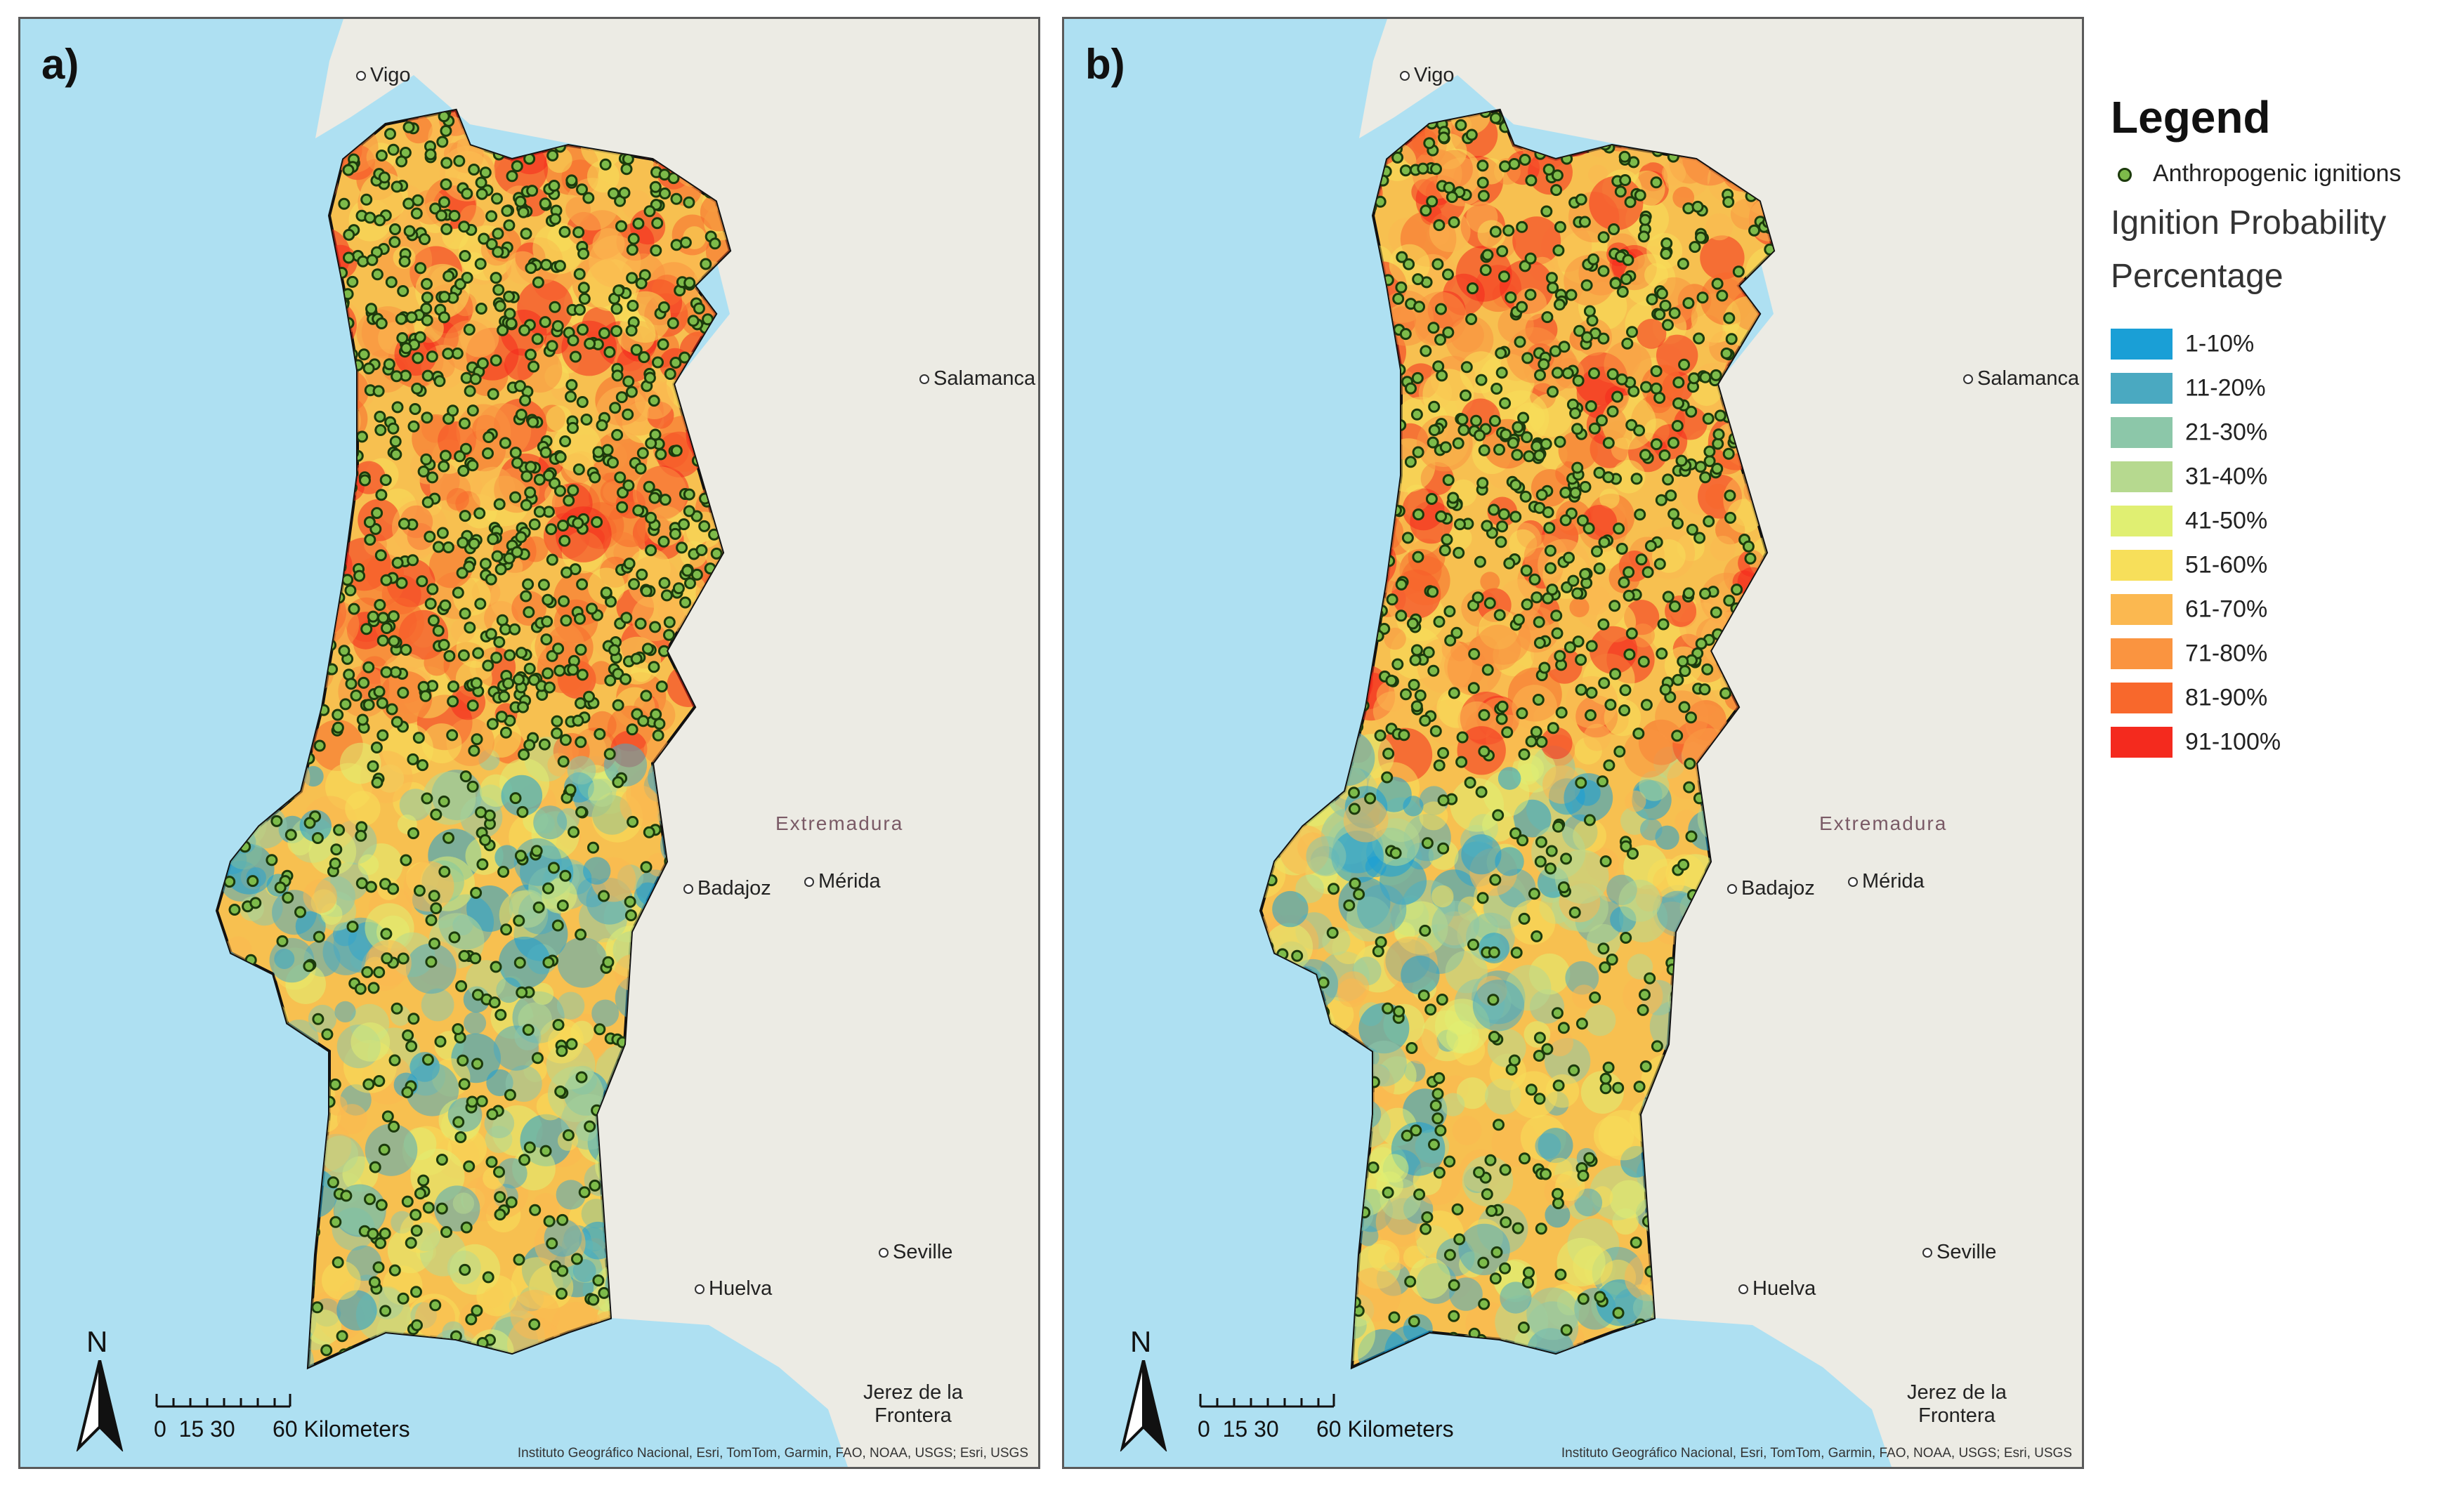 This screenshot has height=1502, width=2464. What do you see at coordinates (2226, 565) in the screenshot?
I see `legend-class-label: 51-60%` at bounding box center [2226, 565].